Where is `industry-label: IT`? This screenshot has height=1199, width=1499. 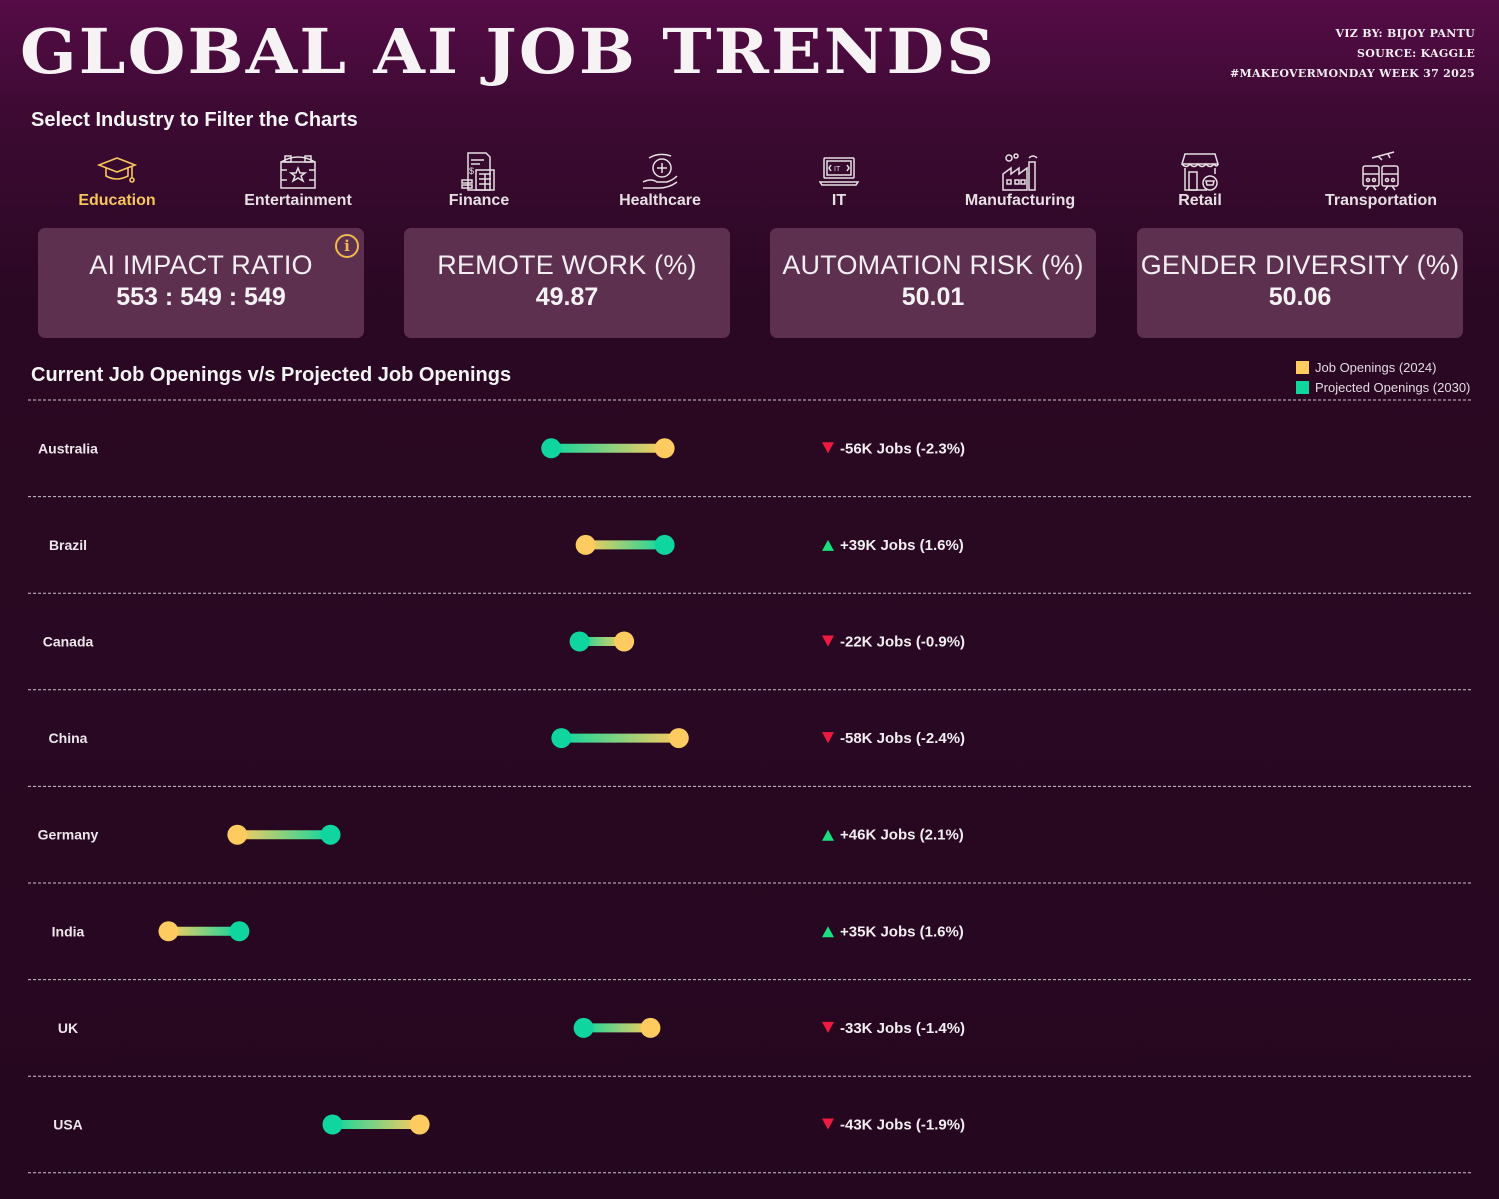
industry-label: IT is located at coordinates (839, 200).